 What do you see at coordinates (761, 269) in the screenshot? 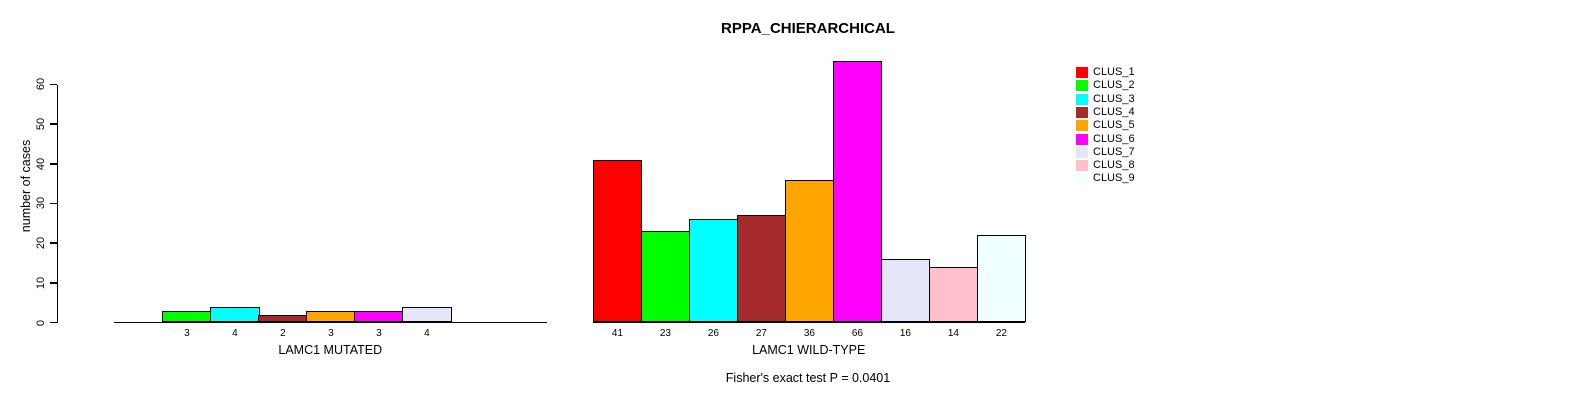
I see `bar-clus_4-lamc1-wild-type` at bounding box center [761, 269].